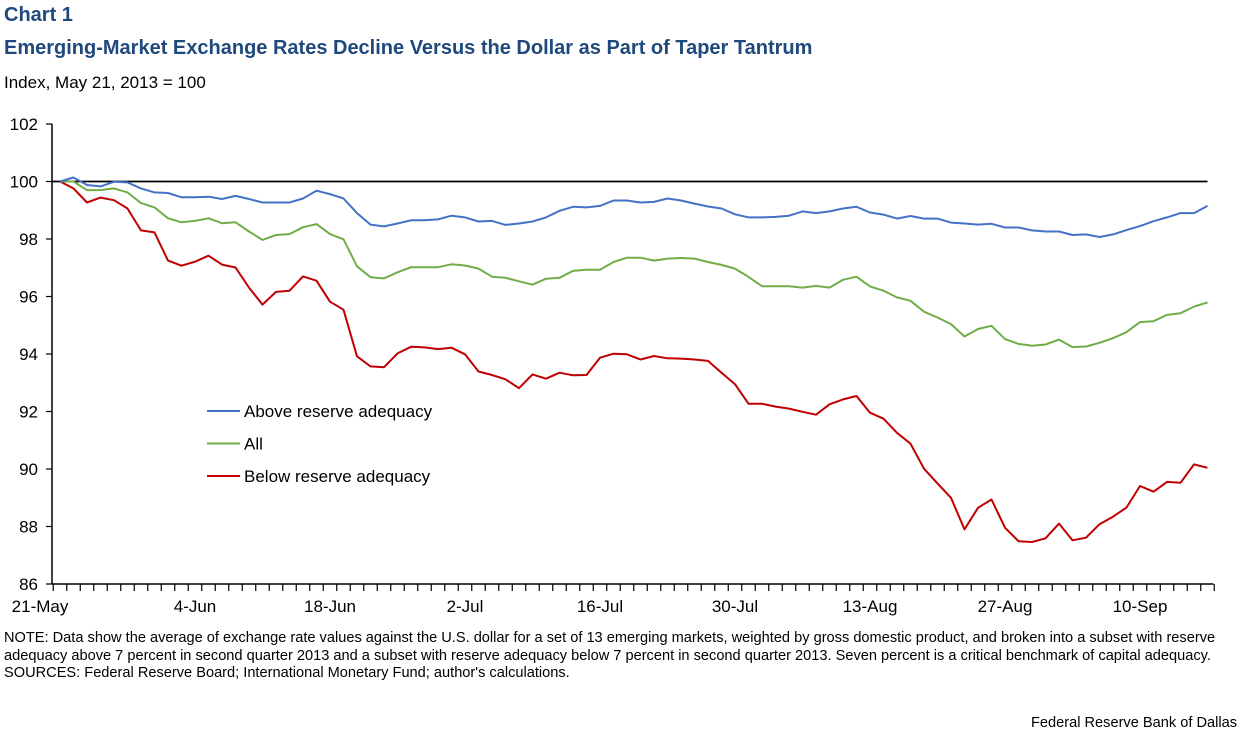  What do you see at coordinates (870, 606) in the screenshot?
I see `x-tick-label: 13-Aug` at bounding box center [870, 606].